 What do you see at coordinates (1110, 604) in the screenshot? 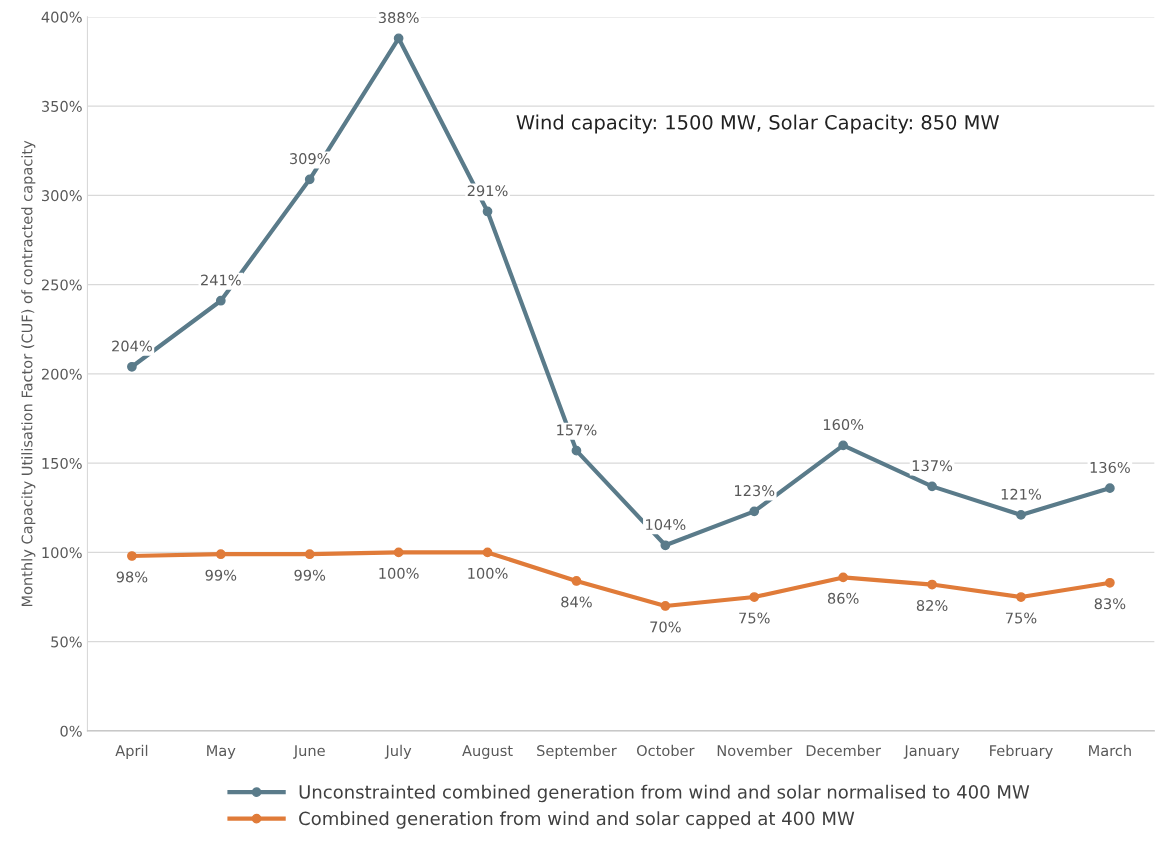
I see `data-label: 83%` at bounding box center [1110, 604].